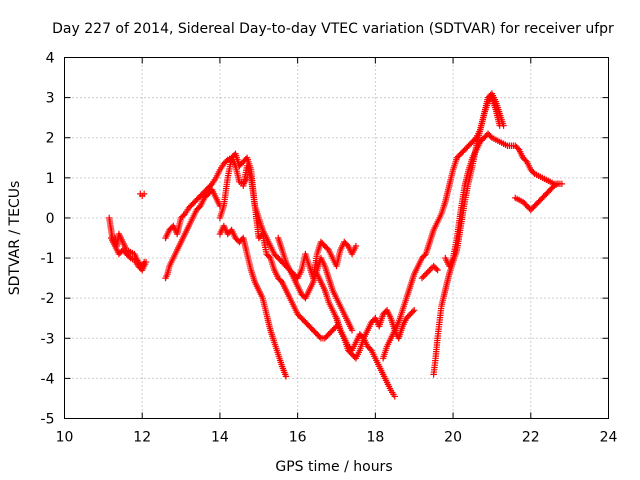  I want to click on x-tick-label: 18, so click(375, 438).